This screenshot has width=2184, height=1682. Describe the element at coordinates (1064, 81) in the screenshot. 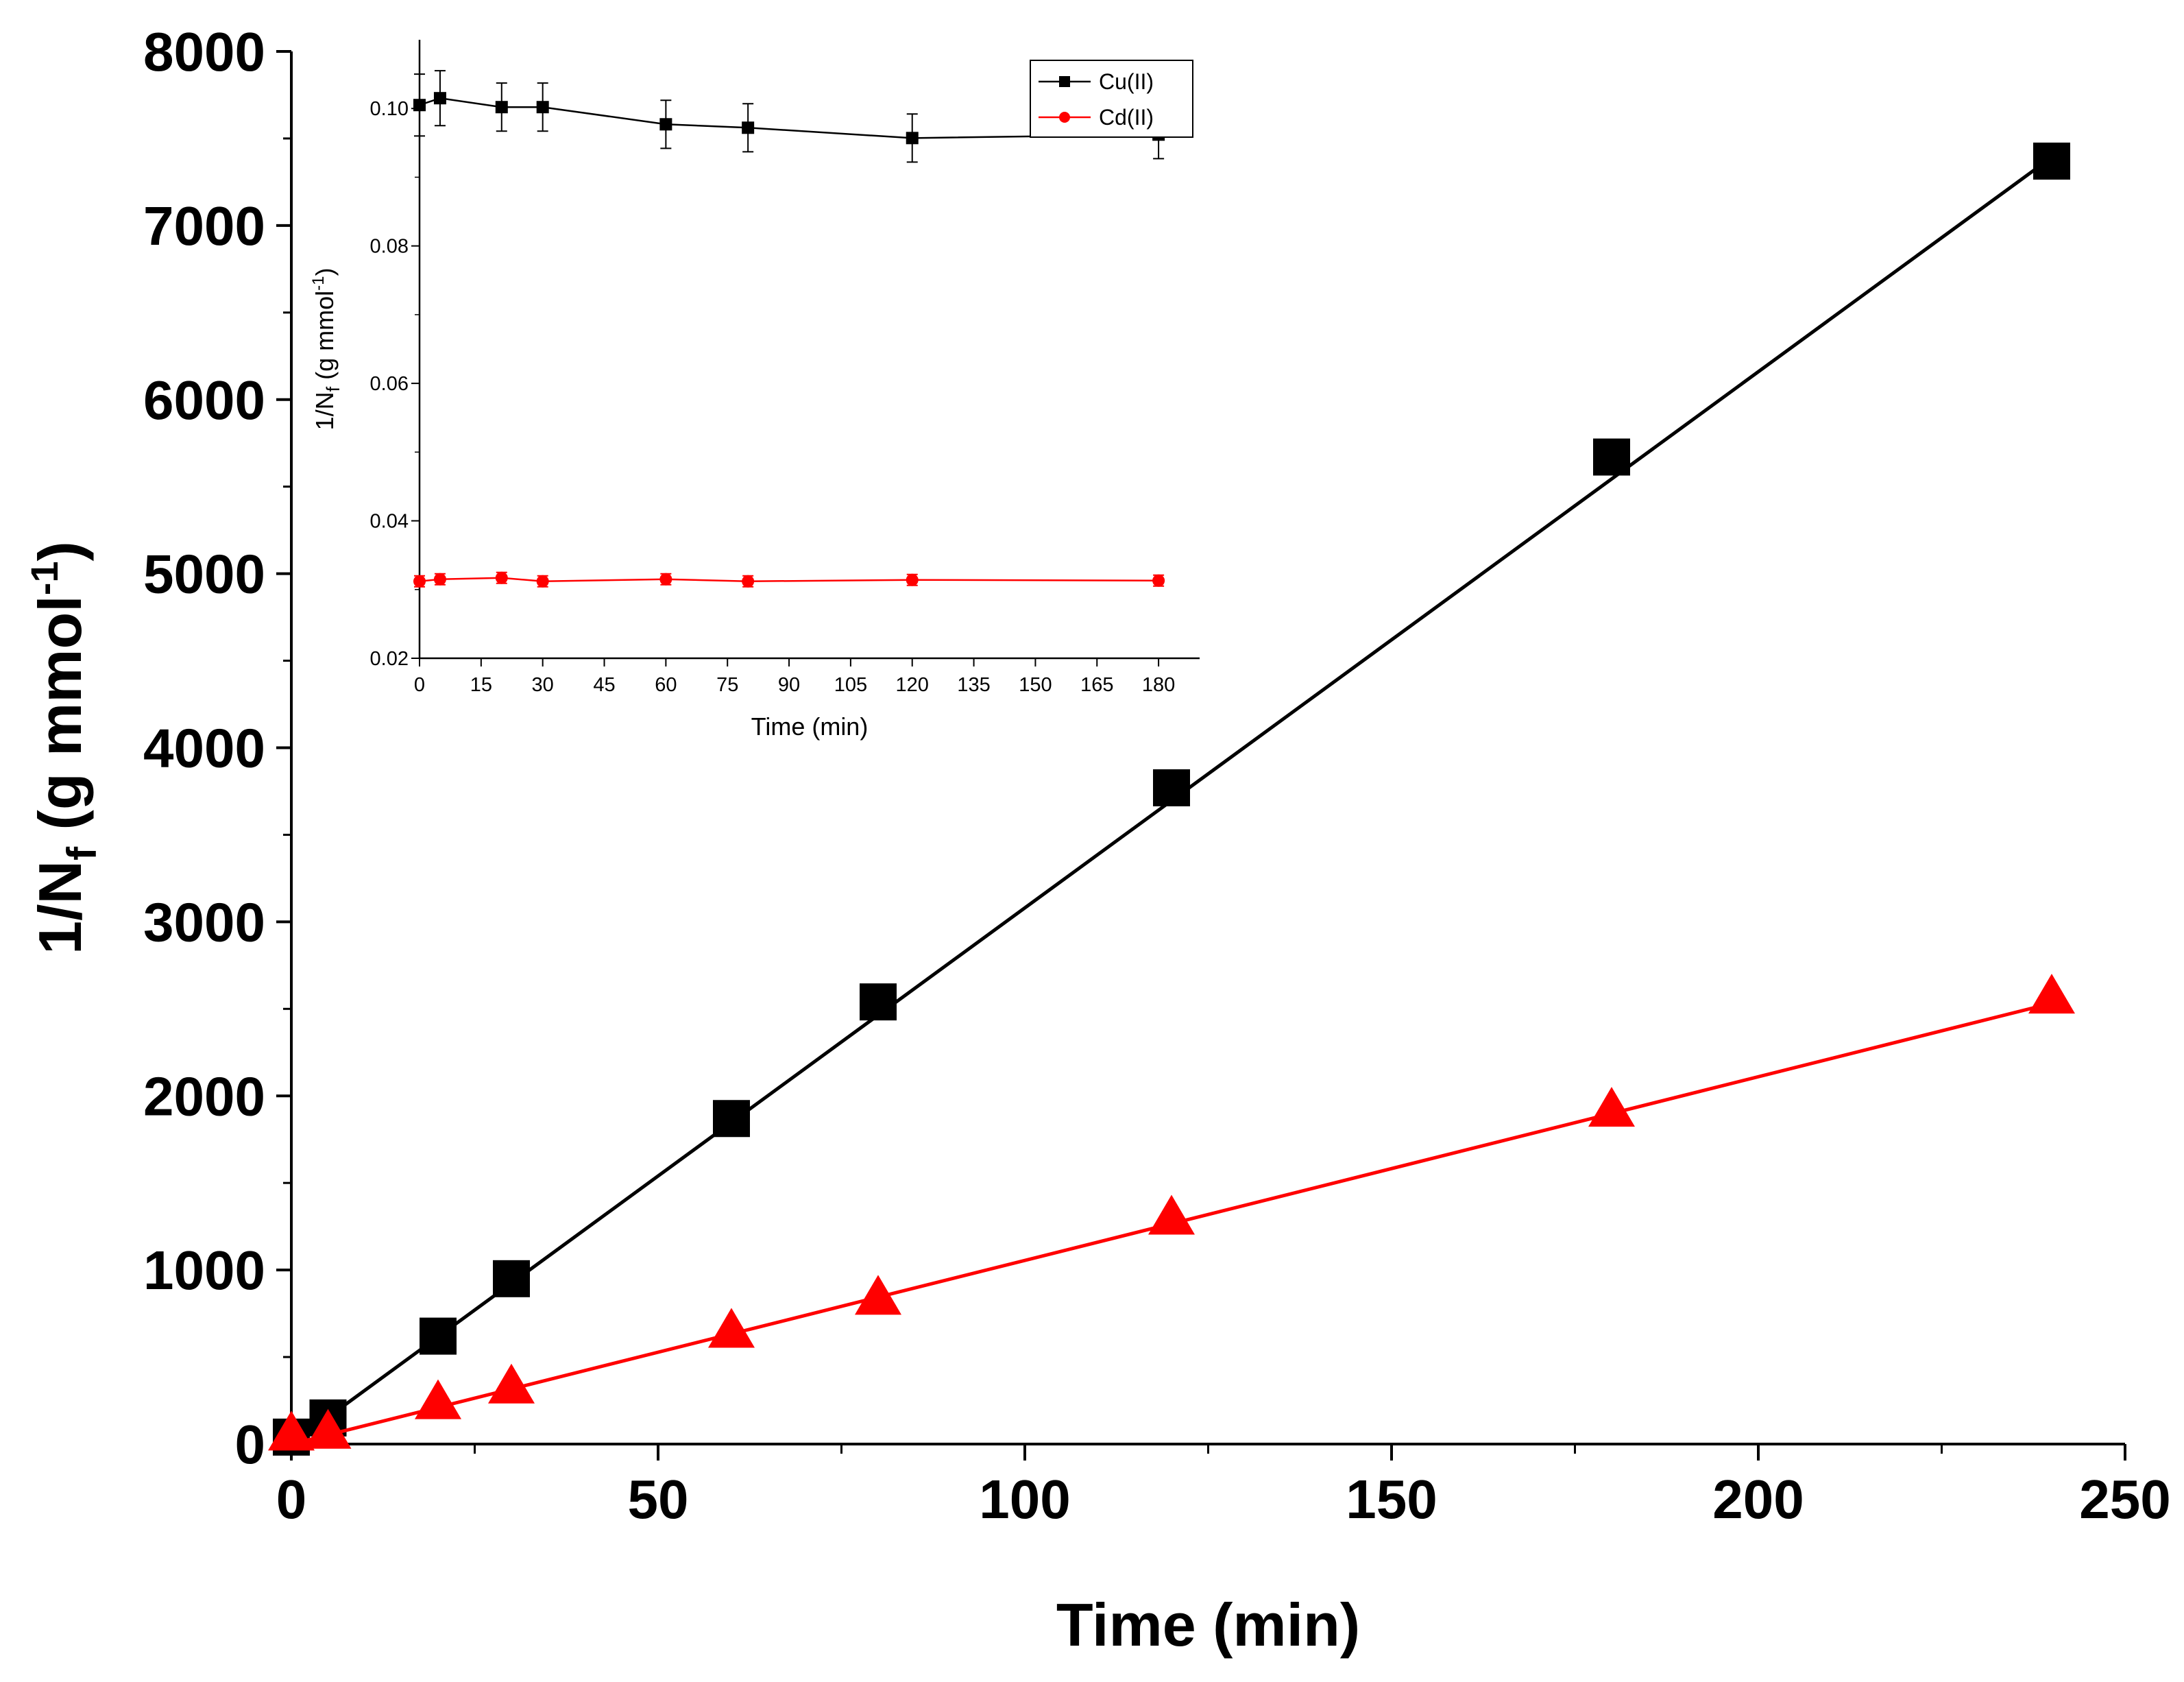

I see `legend-marker-cu` at that location.